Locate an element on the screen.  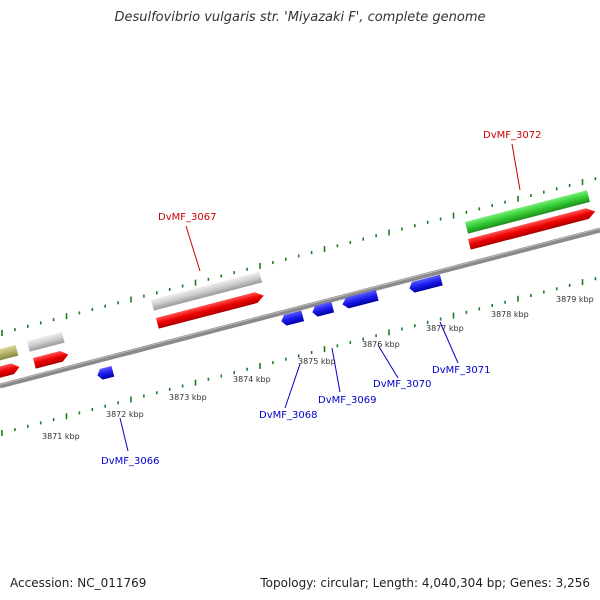
scale-label: 3876 kbp is located at coordinates (381, 344).